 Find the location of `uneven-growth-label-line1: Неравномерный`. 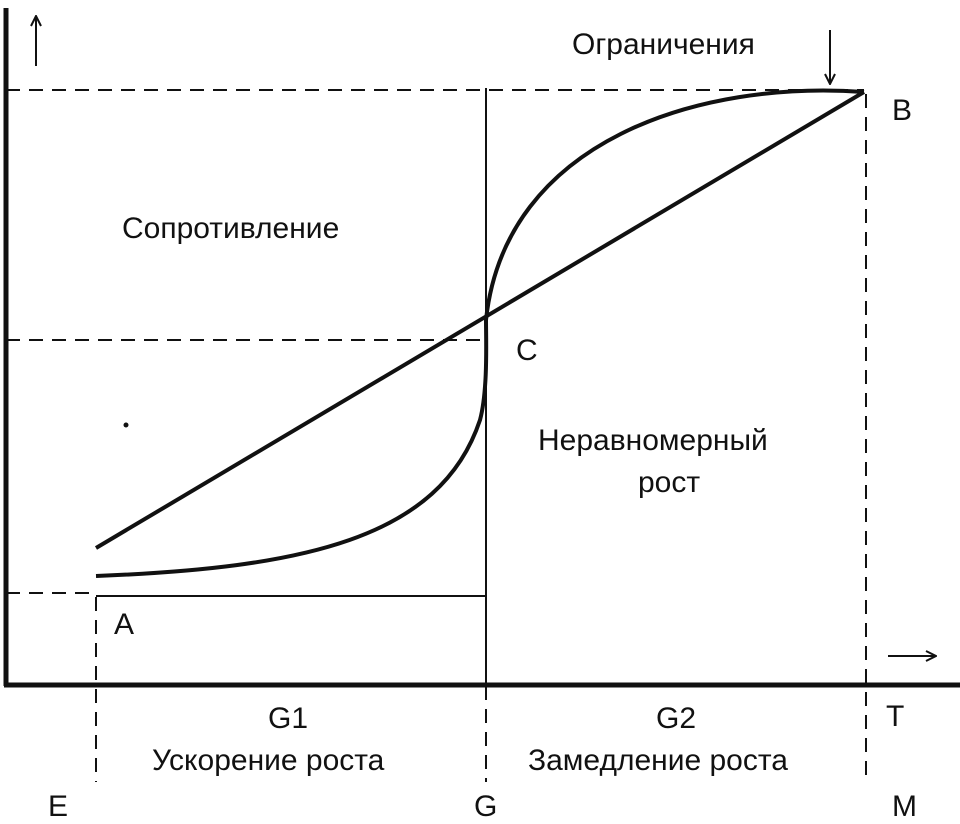

uneven-growth-label-line1: Неравномерный is located at coordinates (653, 440).